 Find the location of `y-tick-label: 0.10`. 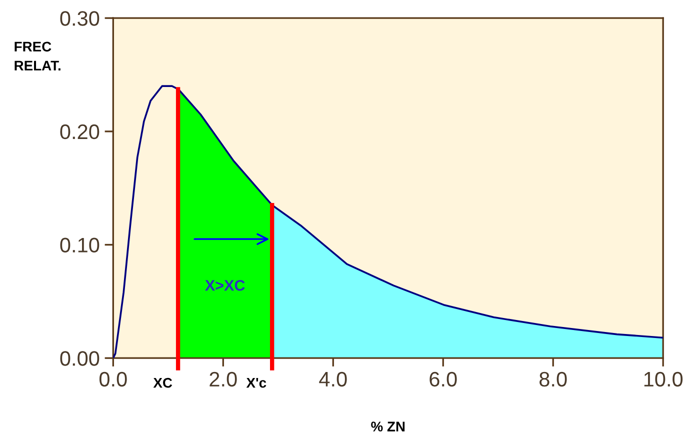

y-tick-label: 0.10 is located at coordinates (80, 245).